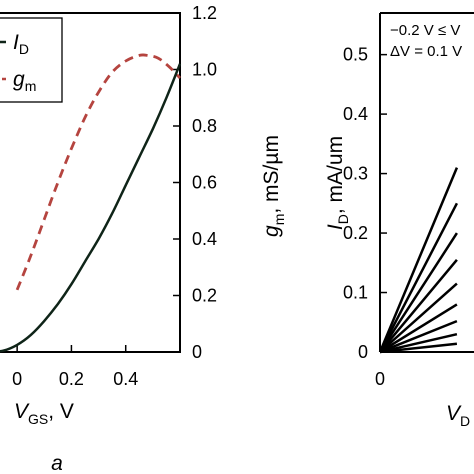 The image size is (474, 474). What do you see at coordinates (197, 352) in the screenshot?
I see `left-y-tick-label: 0` at bounding box center [197, 352].